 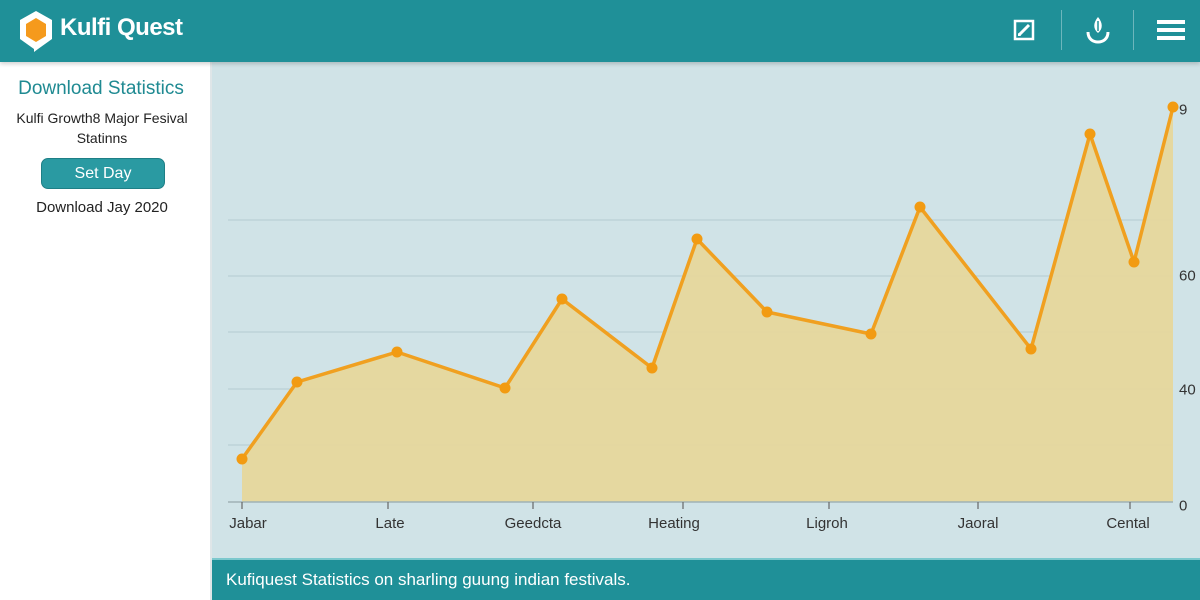 What do you see at coordinates (36, 31) in the screenshot?
I see `kulfi-logo-icon` at bounding box center [36, 31].